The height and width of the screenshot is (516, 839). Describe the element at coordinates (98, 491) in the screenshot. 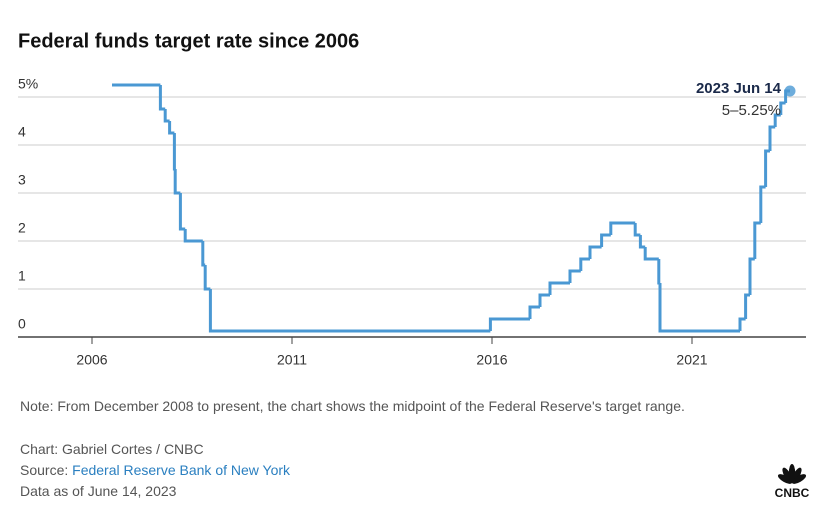

I see `data-as-of: Data as of June 14, 2023` at that location.